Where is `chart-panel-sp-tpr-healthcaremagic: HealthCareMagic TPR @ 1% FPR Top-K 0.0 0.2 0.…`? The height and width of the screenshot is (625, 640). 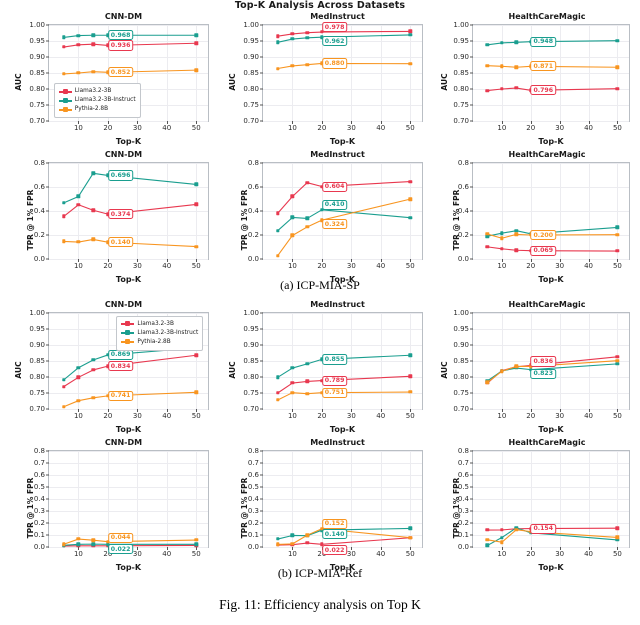
chart-panel-sp-tpr-healthcaremagic: HealthCareMagic TPR @ 1% FPR Top-K 0.0 0.2 0.… is located at coordinates (534, 220).